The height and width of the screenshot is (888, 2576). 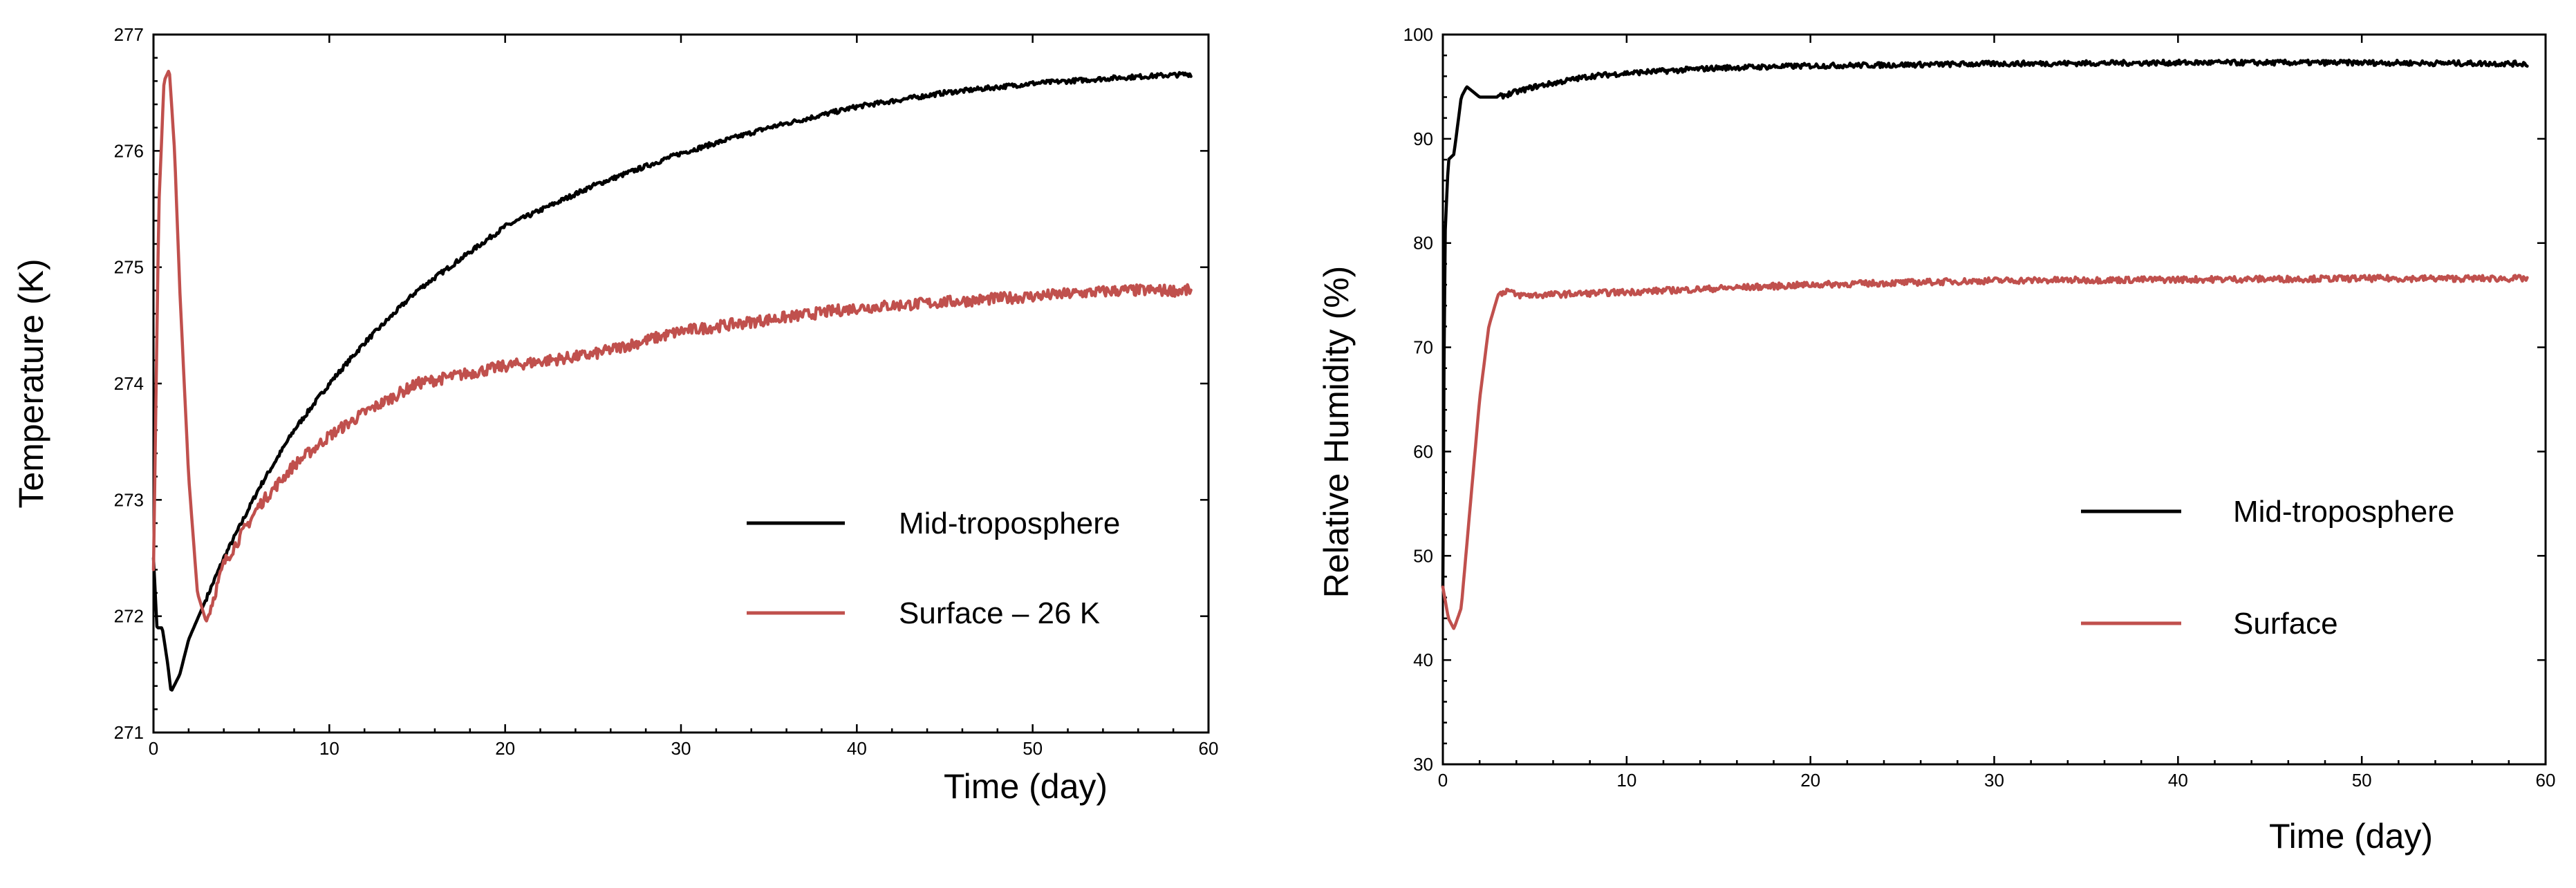 I want to click on humidity-y-tick-label: 60, so click(x=1423, y=451).